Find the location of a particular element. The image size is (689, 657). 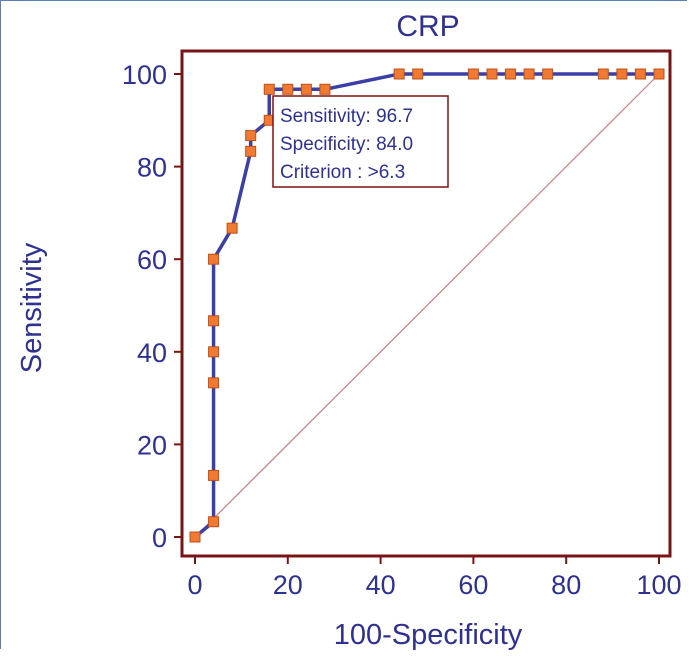

y-tick-label: 100 is located at coordinates (144, 75).